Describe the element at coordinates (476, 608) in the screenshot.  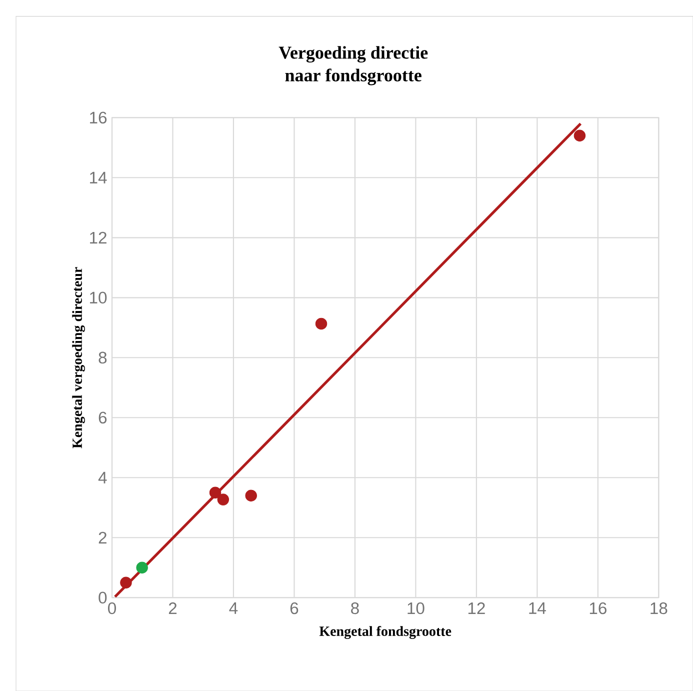
I see `x-tick-label: 12` at that location.